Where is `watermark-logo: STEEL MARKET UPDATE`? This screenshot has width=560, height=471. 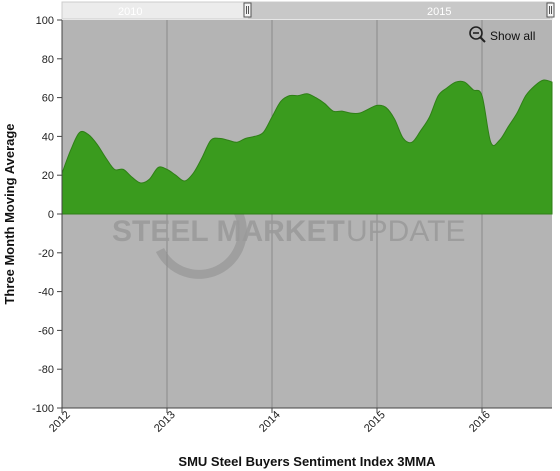 watermark-logo: STEEL MARKET UPDATE is located at coordinates (288, 244).